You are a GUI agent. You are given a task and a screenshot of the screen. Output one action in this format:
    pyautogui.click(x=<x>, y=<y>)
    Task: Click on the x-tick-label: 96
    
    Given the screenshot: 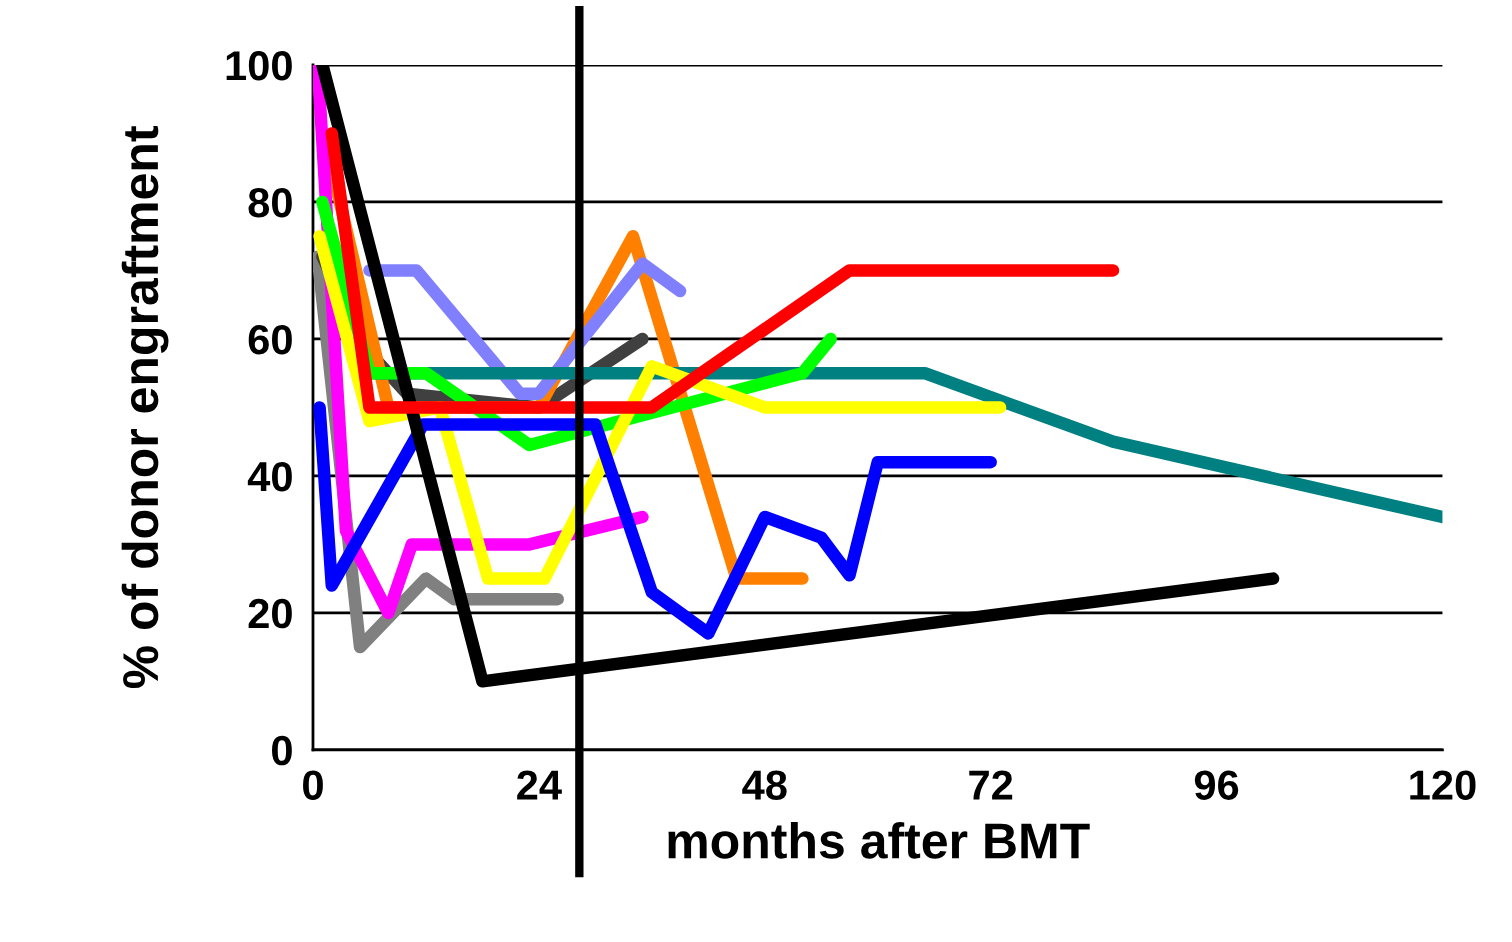 What is the action you would take?
    pyautogui.click(x=1216, y=785)
    